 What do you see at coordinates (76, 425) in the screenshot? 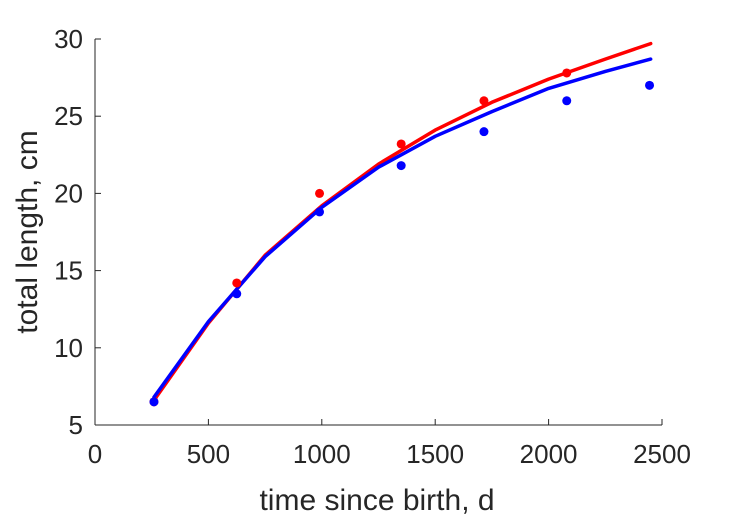
I see `y-tick-label: 5` at bounding box center [76, 425].